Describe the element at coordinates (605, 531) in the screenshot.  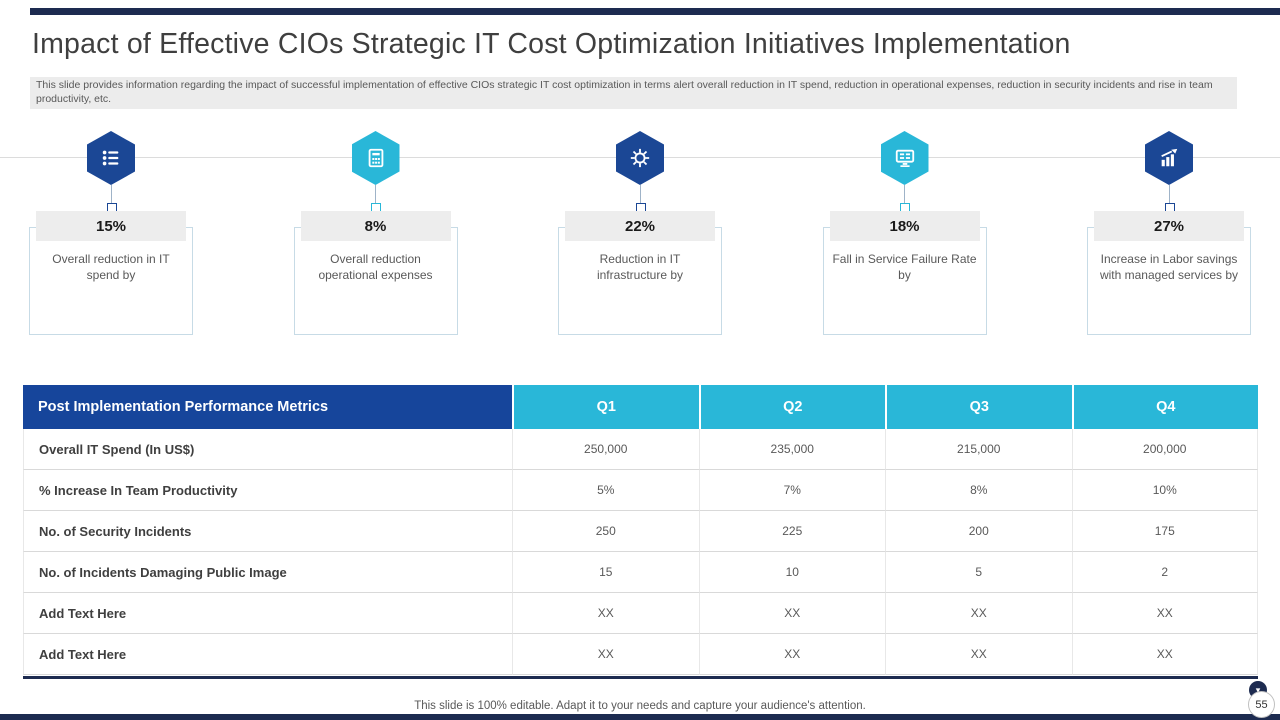
I see `value-cell: 250` at that location.